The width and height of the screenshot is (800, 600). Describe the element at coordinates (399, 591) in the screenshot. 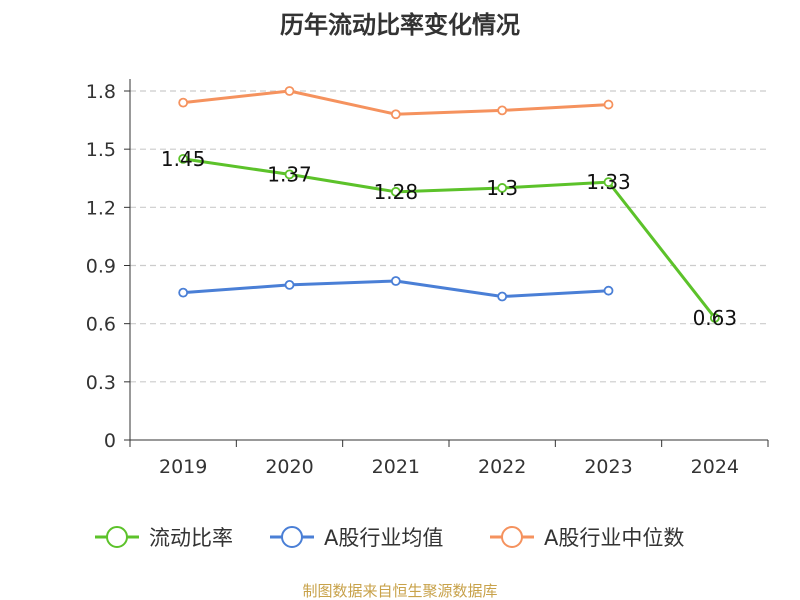

I see `source-note: 制图数据来自恒生聚源数据库` at that location.